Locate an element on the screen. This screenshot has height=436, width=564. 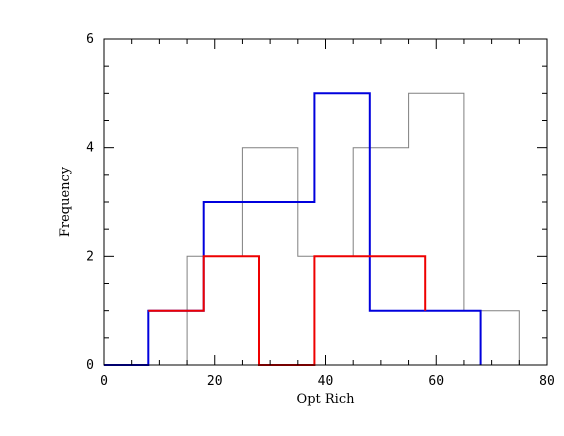
y-tick-label: 4 is located at coordinates (90, 148).